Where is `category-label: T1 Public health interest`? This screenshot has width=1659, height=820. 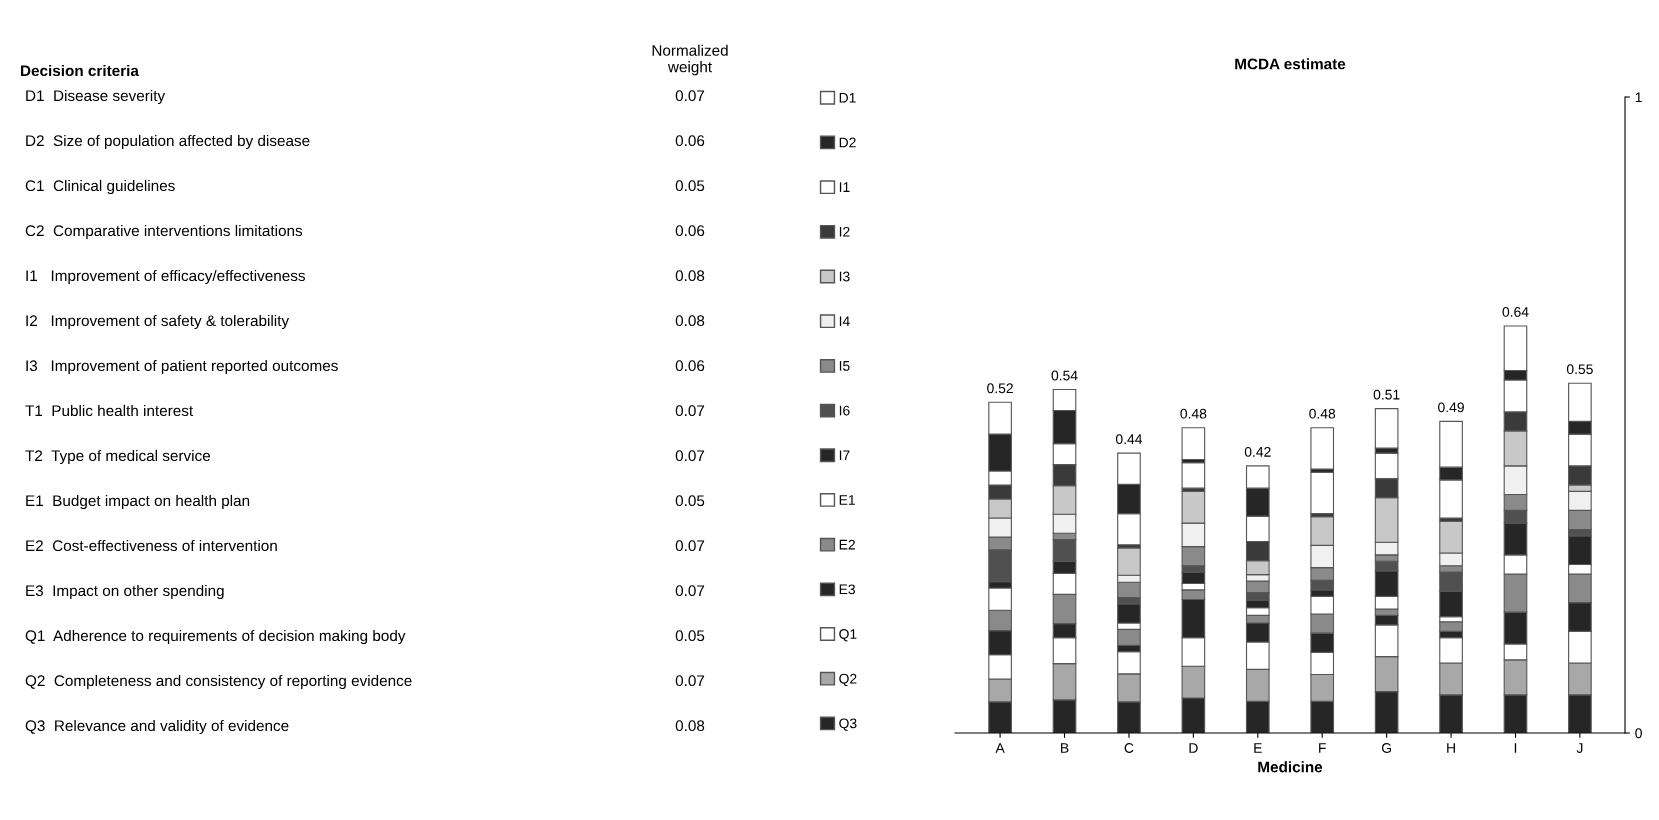
category-label: T1 Public health interest is located at coordinates (109, 410).